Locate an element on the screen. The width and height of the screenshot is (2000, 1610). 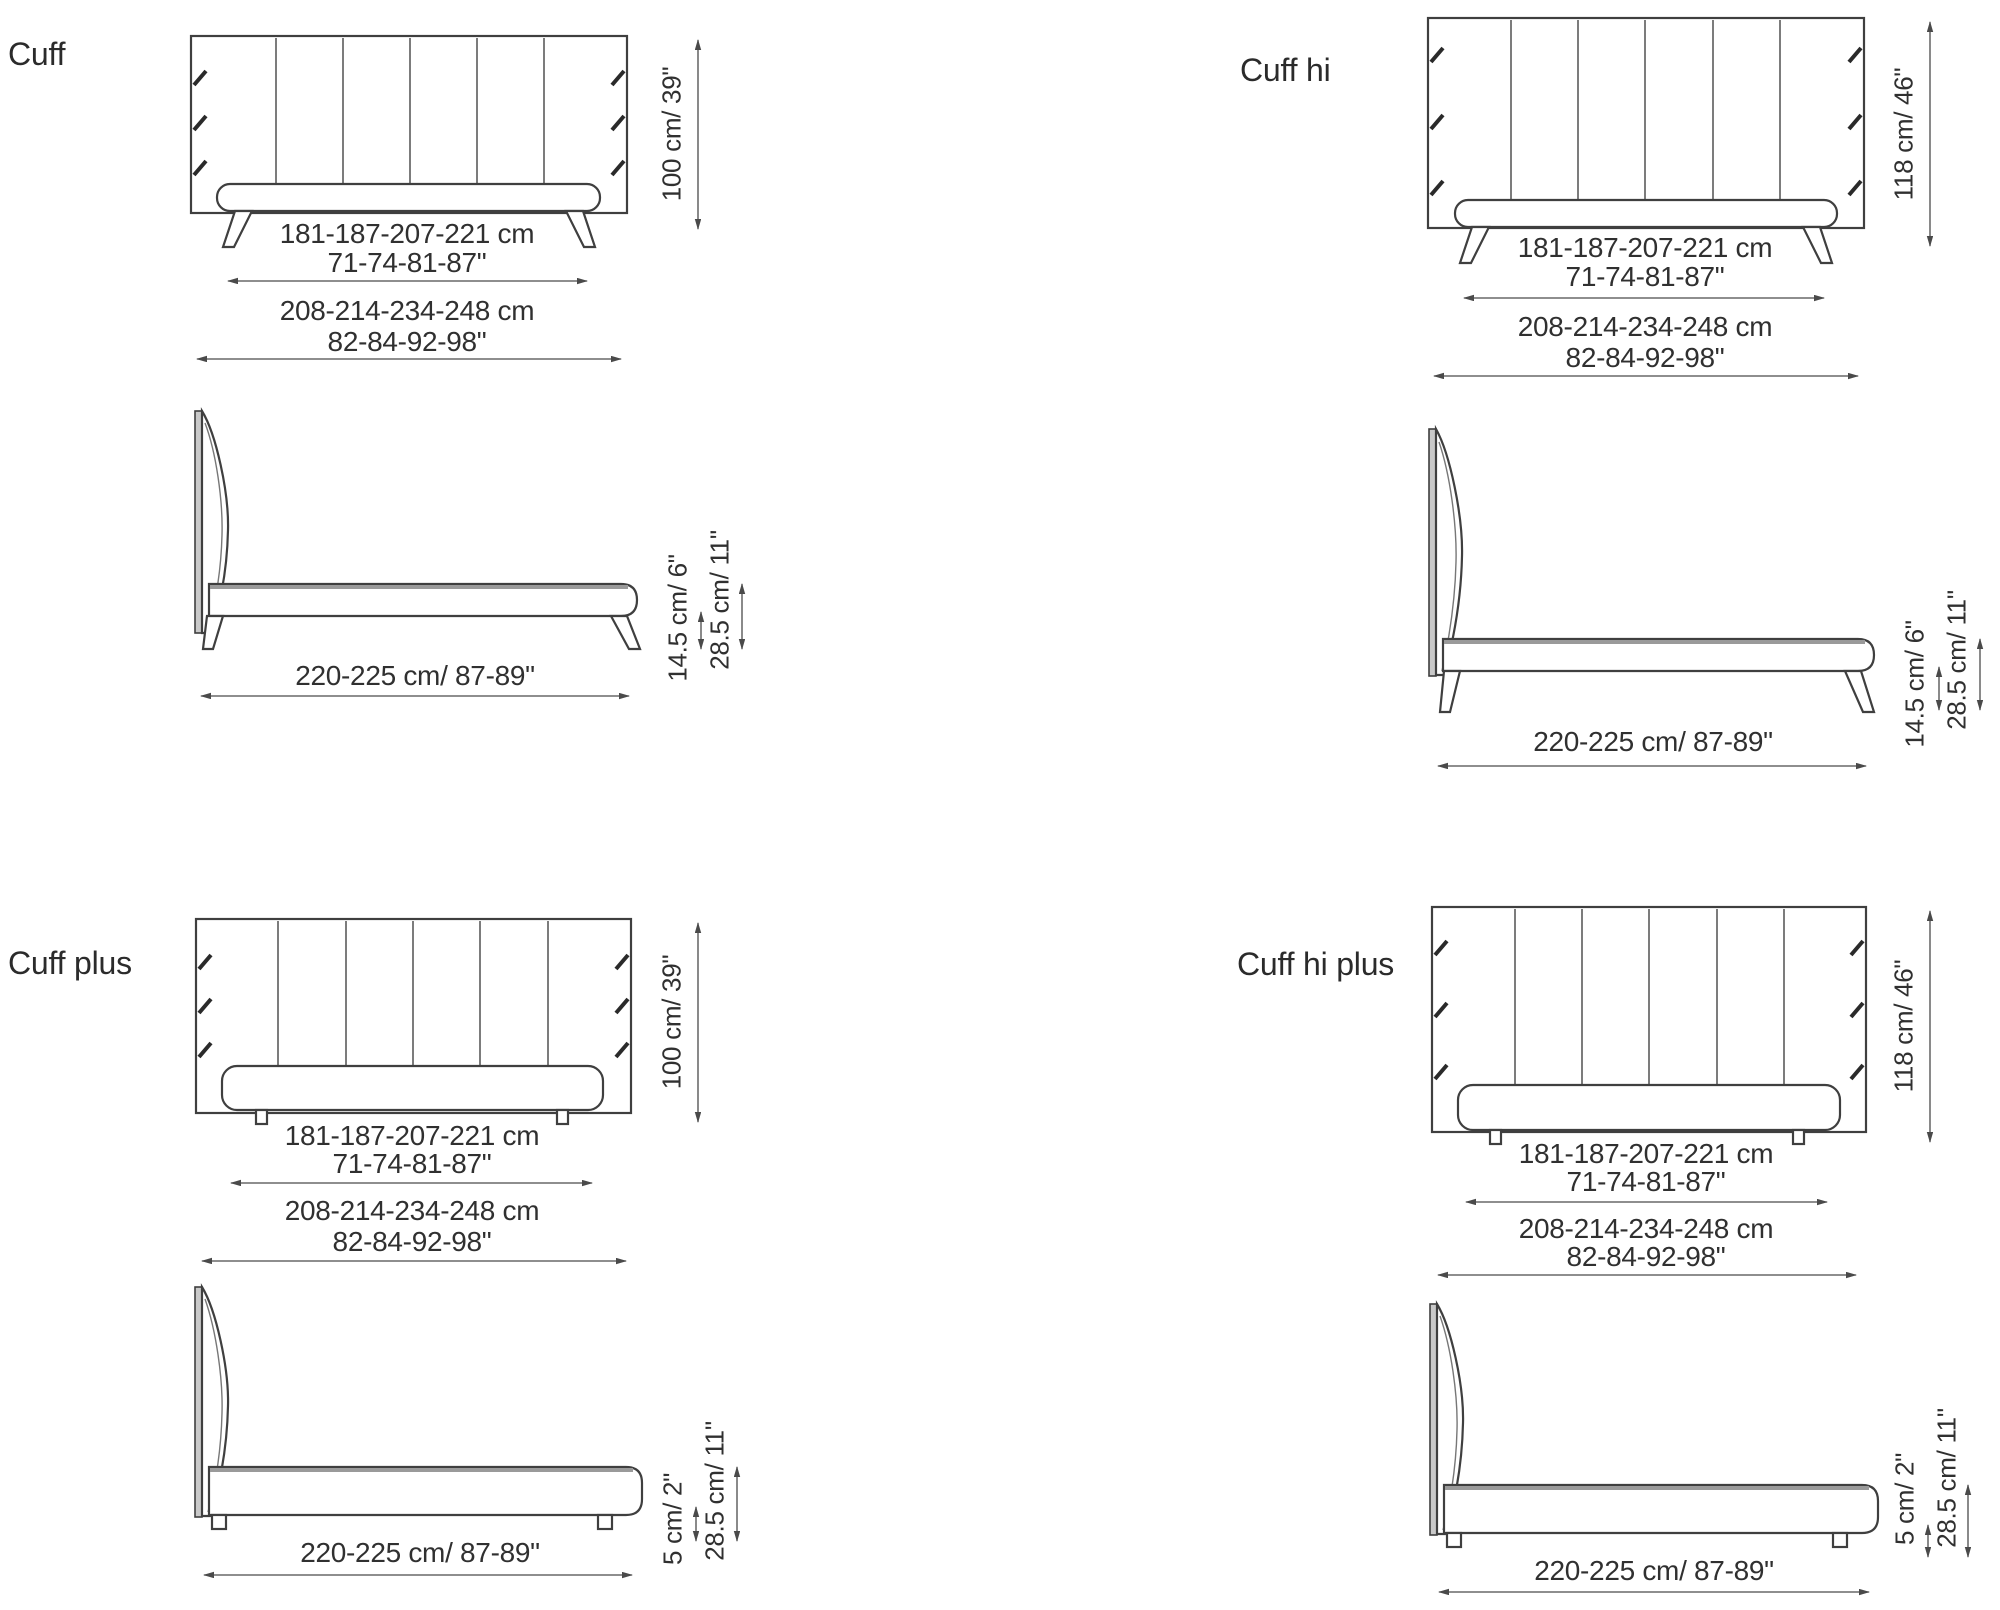
cuff-hi-plus-front-view is located at coordinates (1682, 1092).